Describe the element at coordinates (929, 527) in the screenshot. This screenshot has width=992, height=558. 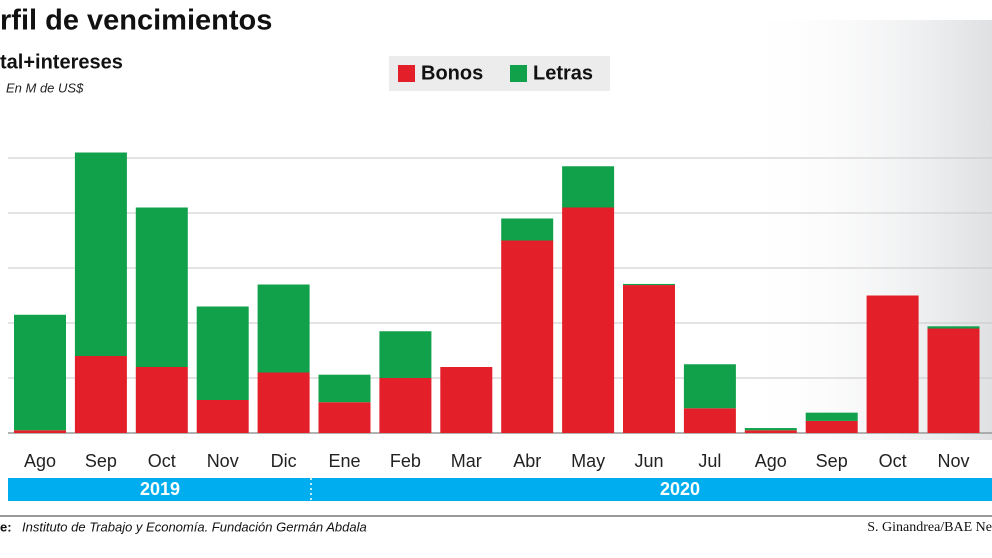
I see `credit: S. Ginandrea/BAE Ne` at that location.